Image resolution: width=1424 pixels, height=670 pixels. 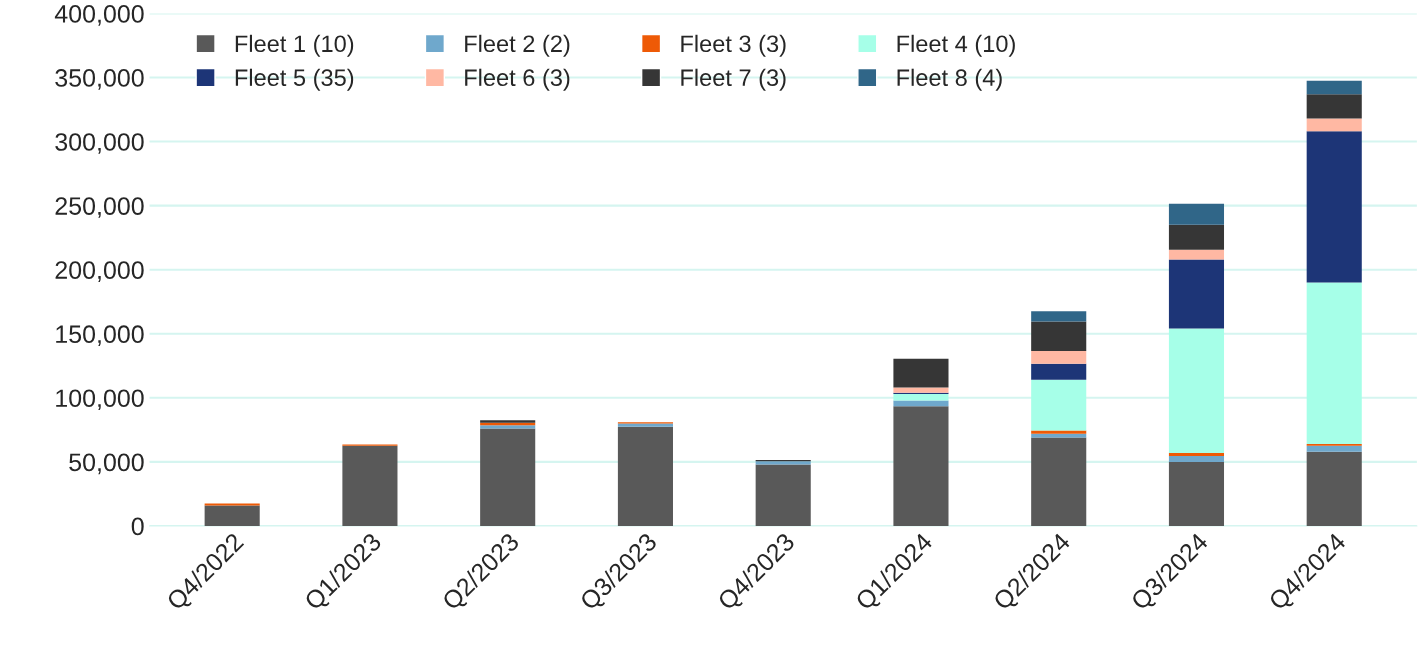 What do you see at coordinates (99, 79) in the screenshot?
I see `y-tick-label: 350,000` at bounding box center [99, 79].